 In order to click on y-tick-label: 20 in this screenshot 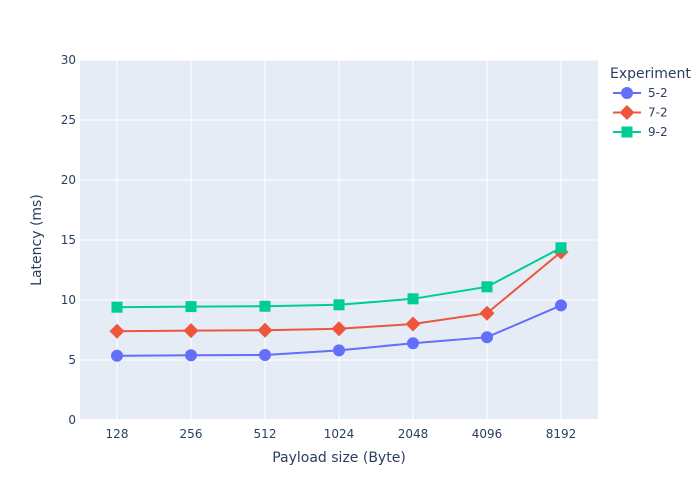, I will do `click(68, 180)`.